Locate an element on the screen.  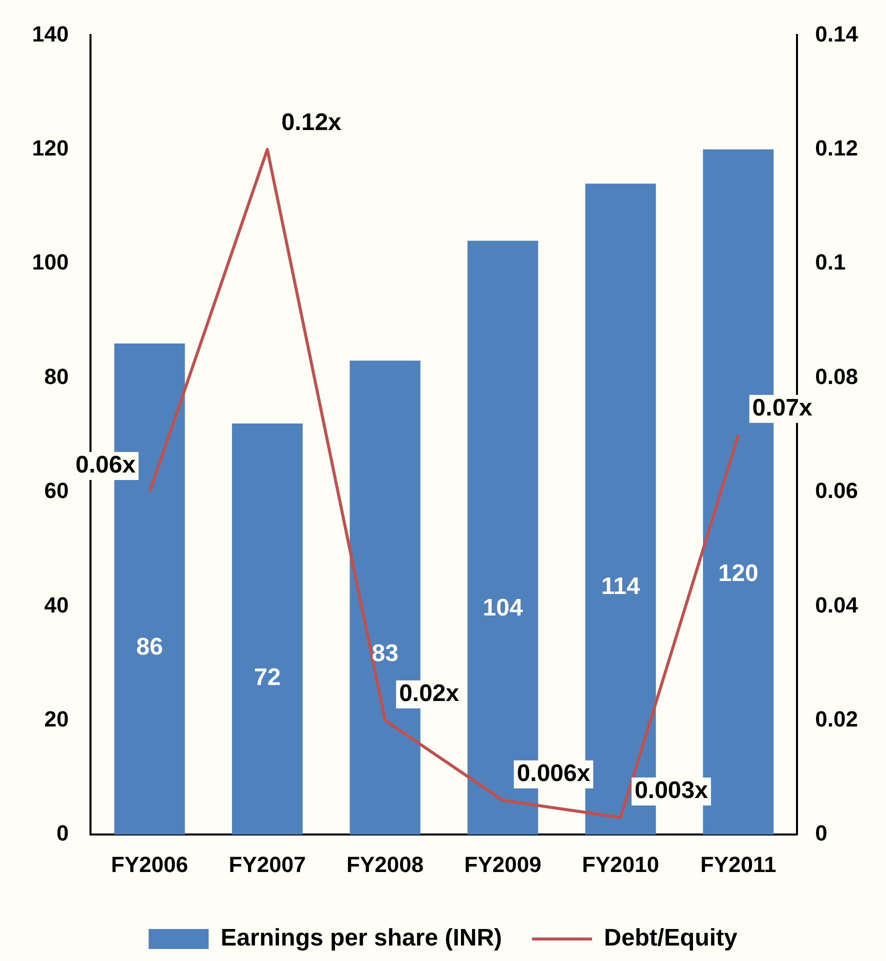
y-tick-label: 120 is located at coordinates (50, 147).